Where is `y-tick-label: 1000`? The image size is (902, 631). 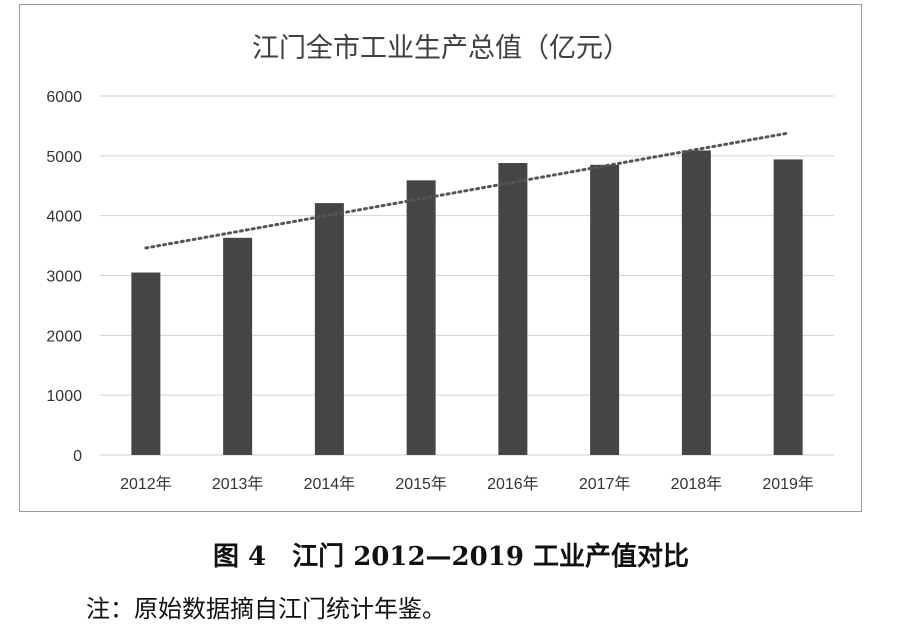
y-tick-label: 1000 is located at coordinates (64, 396).